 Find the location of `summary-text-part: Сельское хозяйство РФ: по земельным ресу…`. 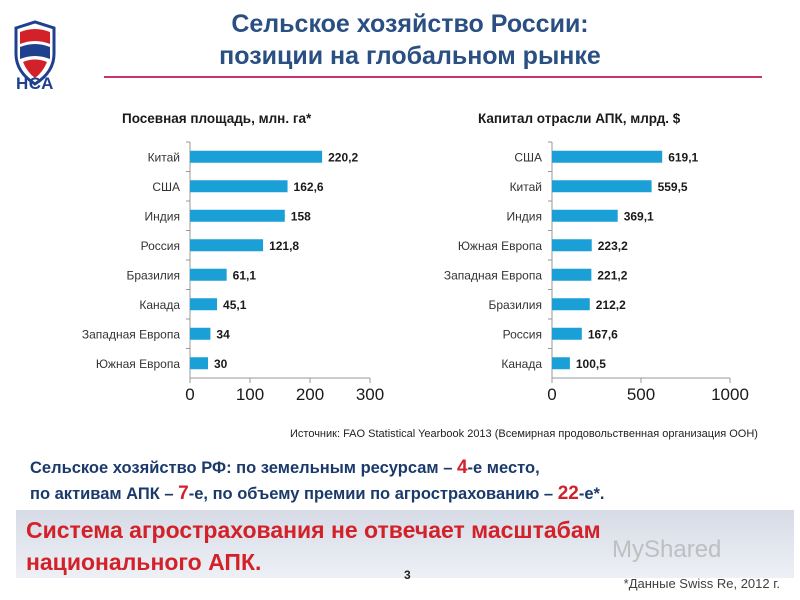

summary-text-part: Сельское хозяйство РФ: по земельным ресу… is located at coordinates (243, 468).